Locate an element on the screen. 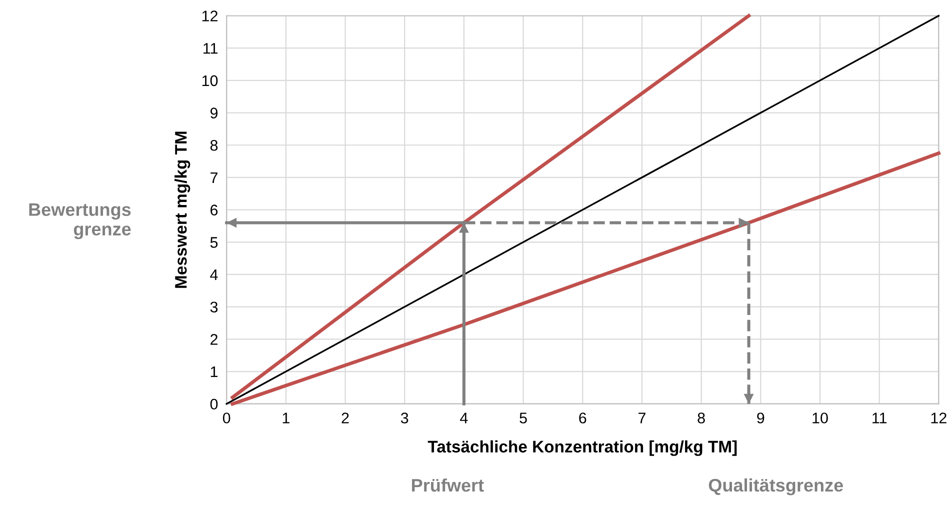 The image size is (952, 508). y-tick-label: 12 is located at coordinates (210, 16).